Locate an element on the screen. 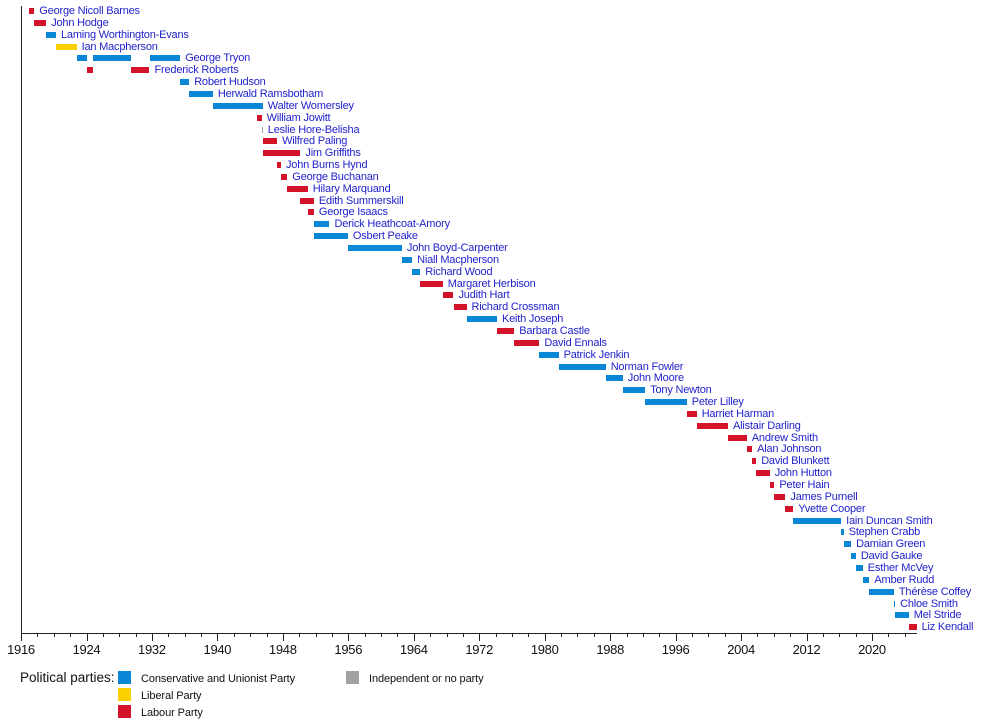 The width and height of the screenshot is (1000, 724). person-label: Amber Rudd is located at coordinates (904, 579).